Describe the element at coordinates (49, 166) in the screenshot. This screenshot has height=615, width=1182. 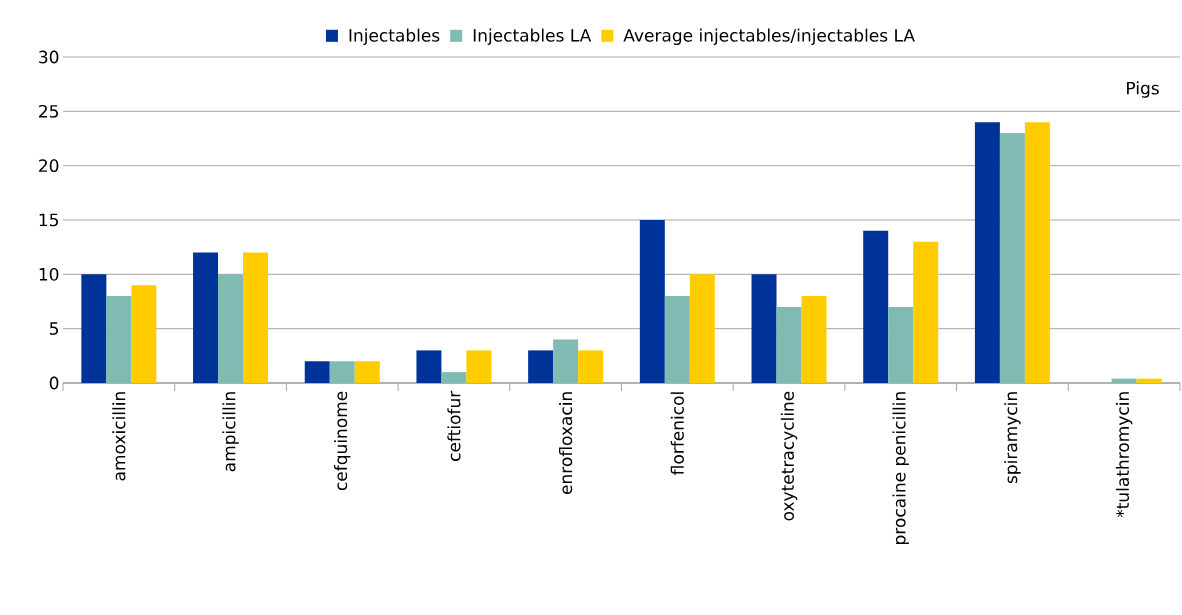
I see `y-tick-label: 20` at that location.